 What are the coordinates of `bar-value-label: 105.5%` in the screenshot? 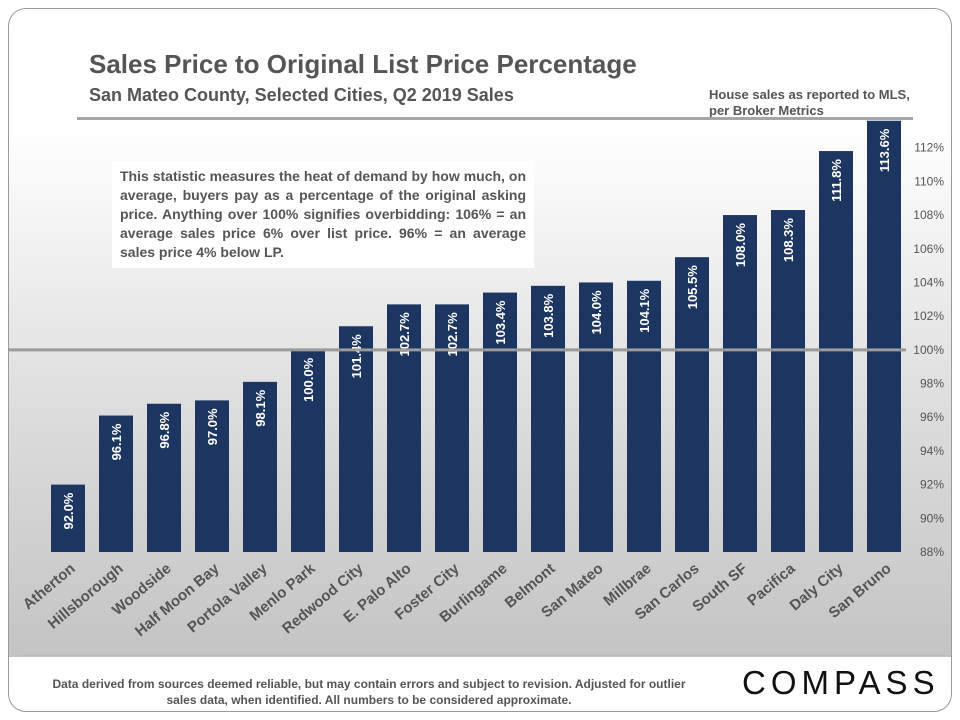 It's located at (692, 287).